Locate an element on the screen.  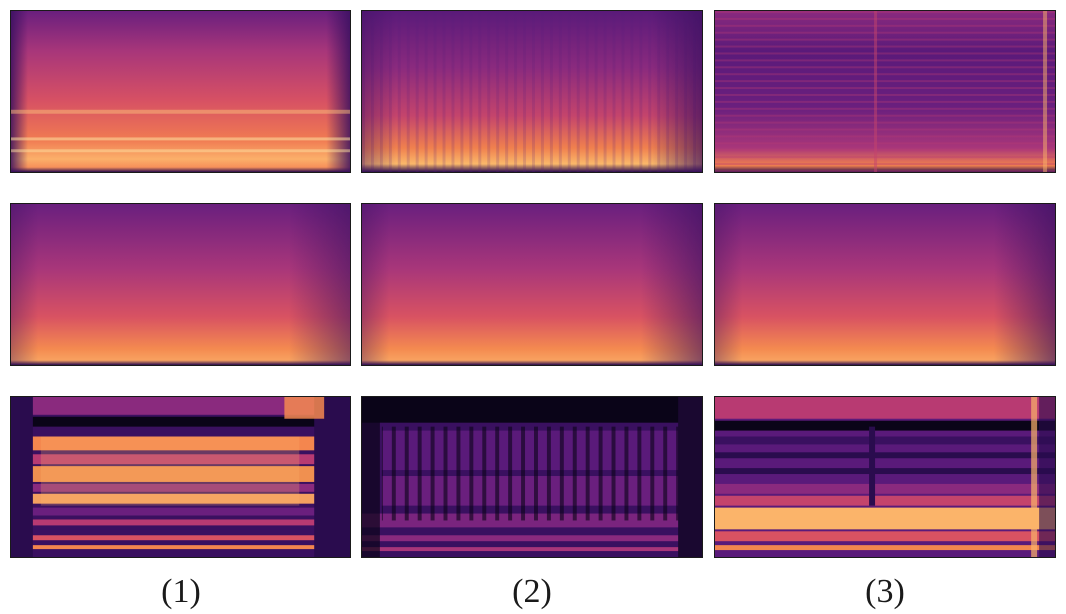
panel-row1-col1 is located at coordinates (180, 91).